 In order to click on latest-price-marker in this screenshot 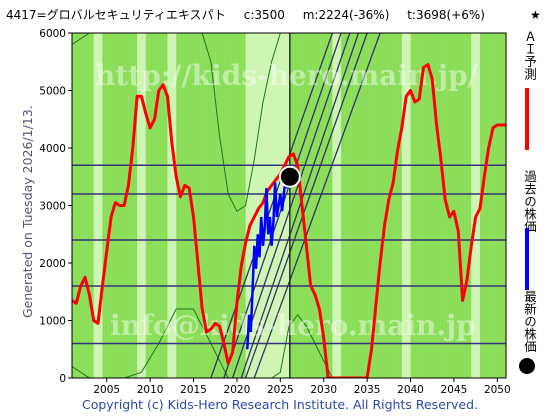, I will do `click(289, 176)`.